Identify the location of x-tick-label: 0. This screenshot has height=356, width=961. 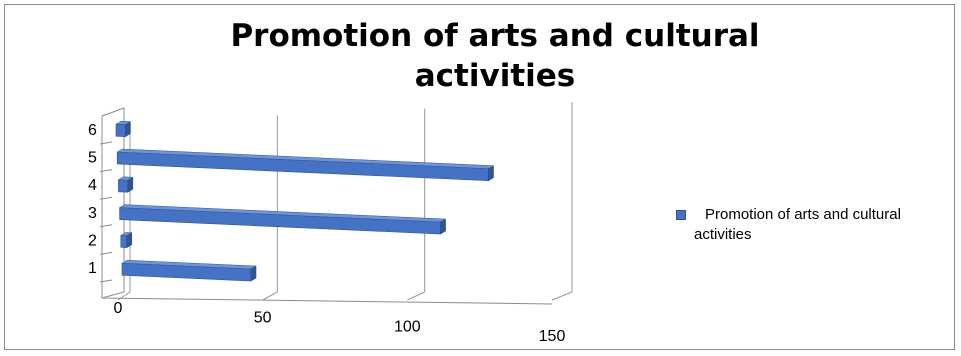
(118, 308).